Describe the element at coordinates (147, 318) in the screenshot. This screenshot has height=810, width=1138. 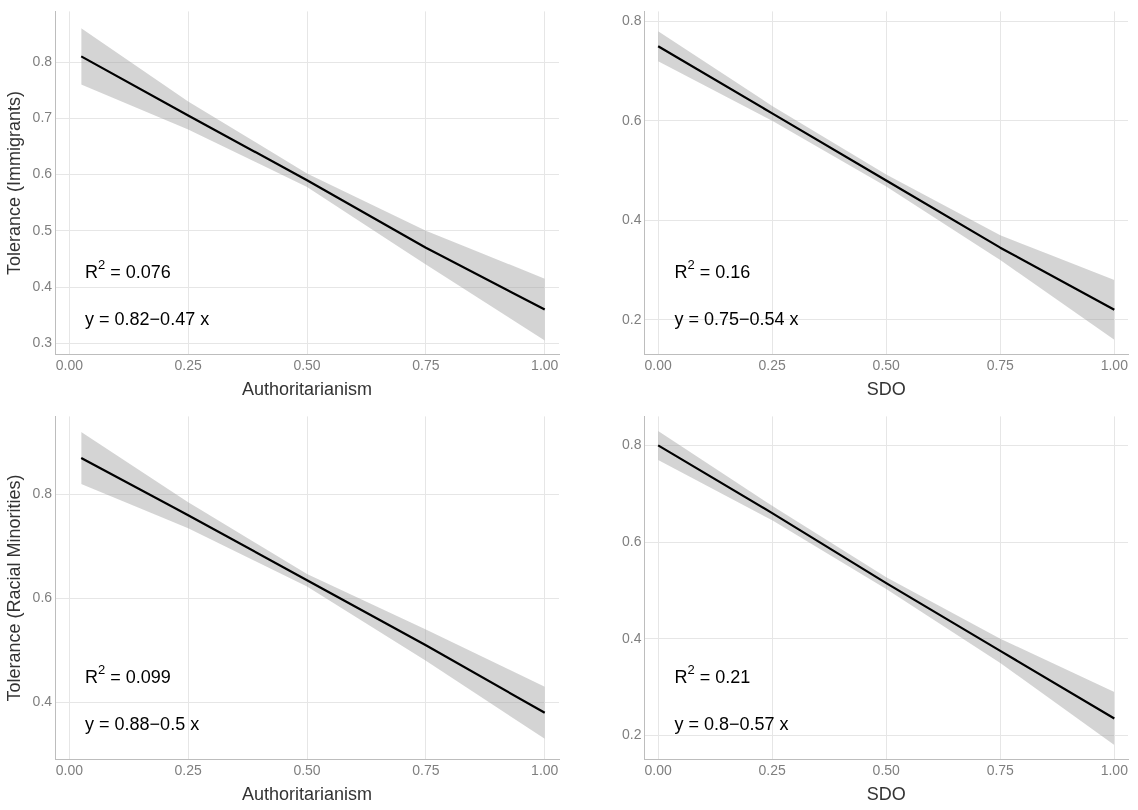
I see `annotation: y = 0.82−0.47 x` at that location.